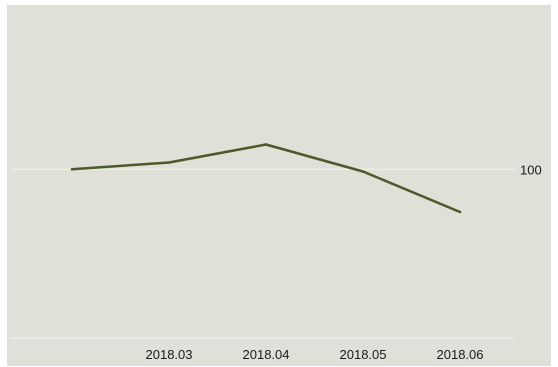  What do you see at coordinates (531, 169) in the screenshot?
I see `y-tick-label: 100` at bounding box center [531, 169].